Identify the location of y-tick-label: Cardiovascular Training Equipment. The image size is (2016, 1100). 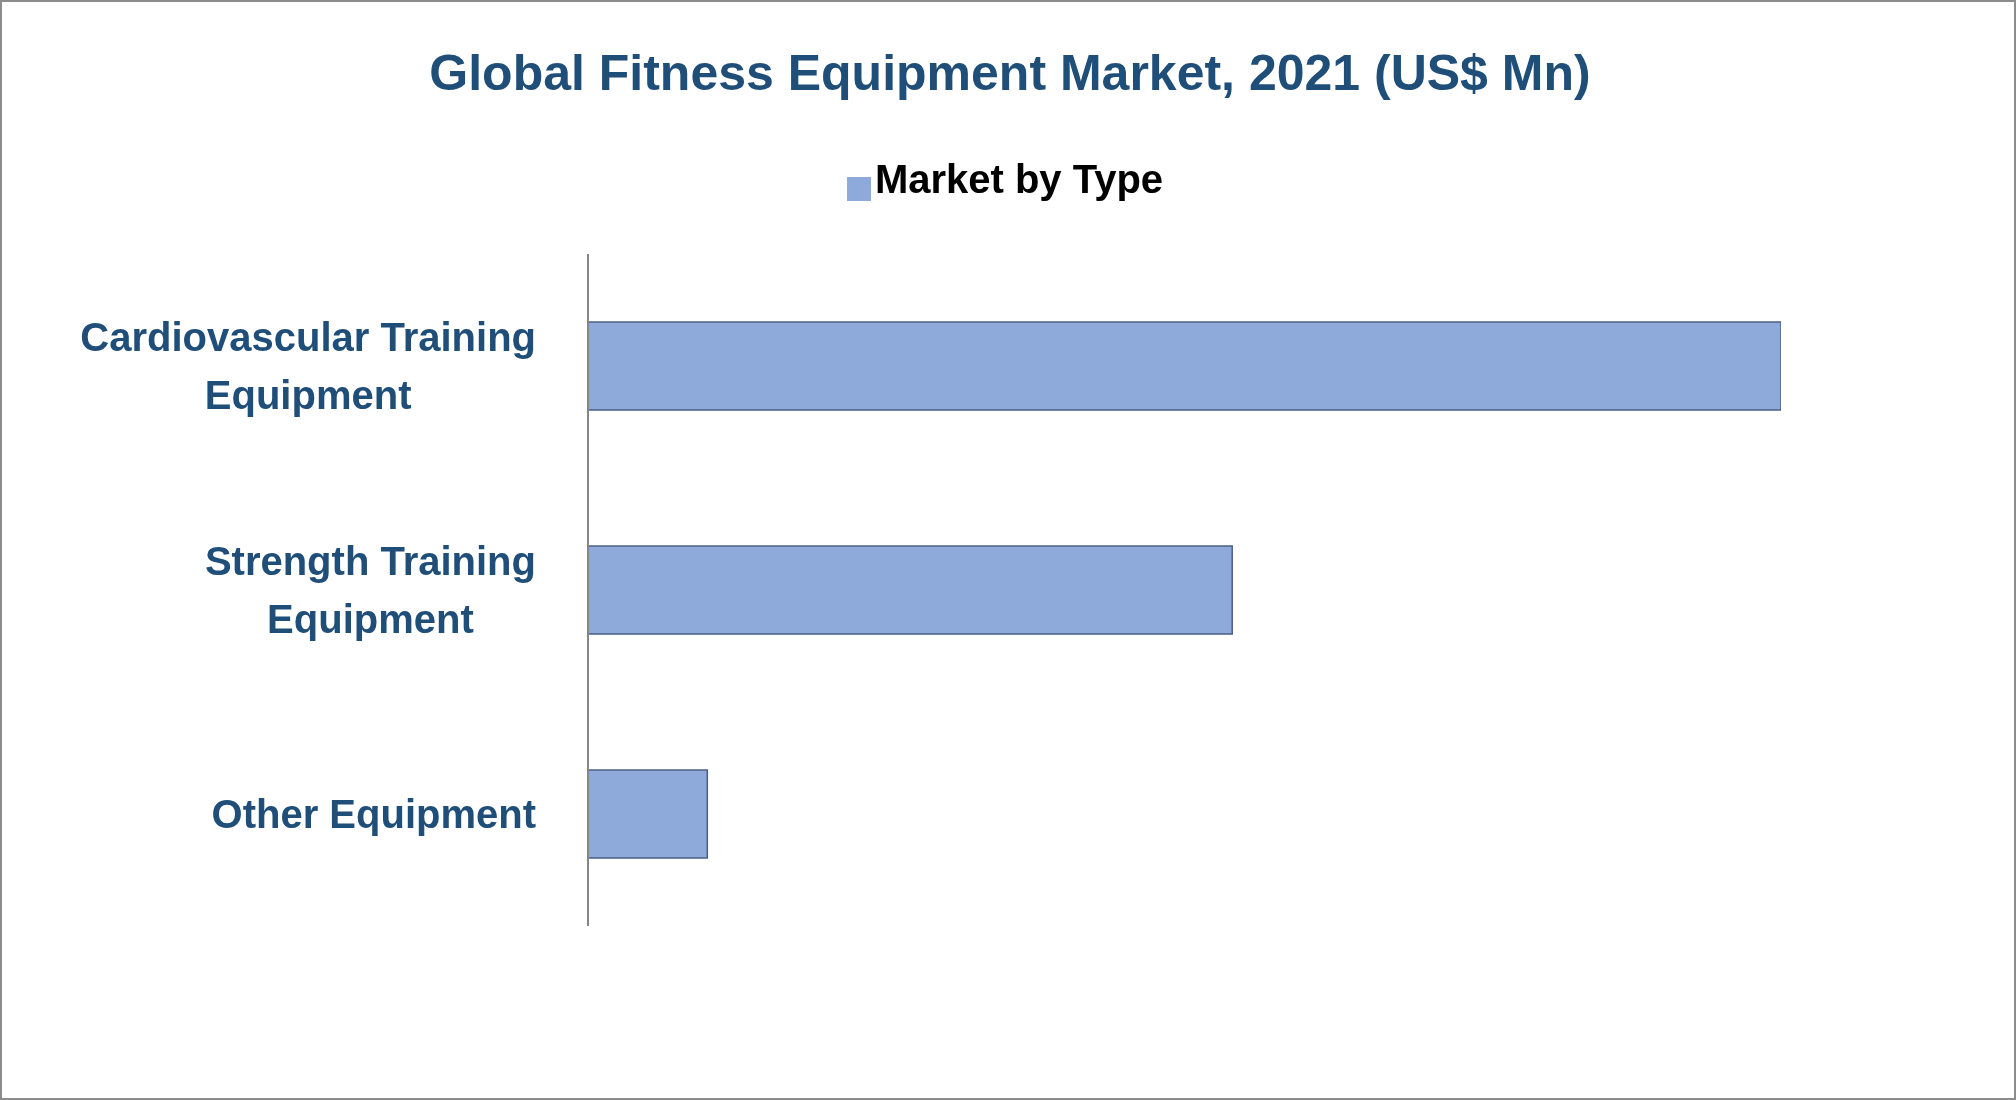
(308, 366).